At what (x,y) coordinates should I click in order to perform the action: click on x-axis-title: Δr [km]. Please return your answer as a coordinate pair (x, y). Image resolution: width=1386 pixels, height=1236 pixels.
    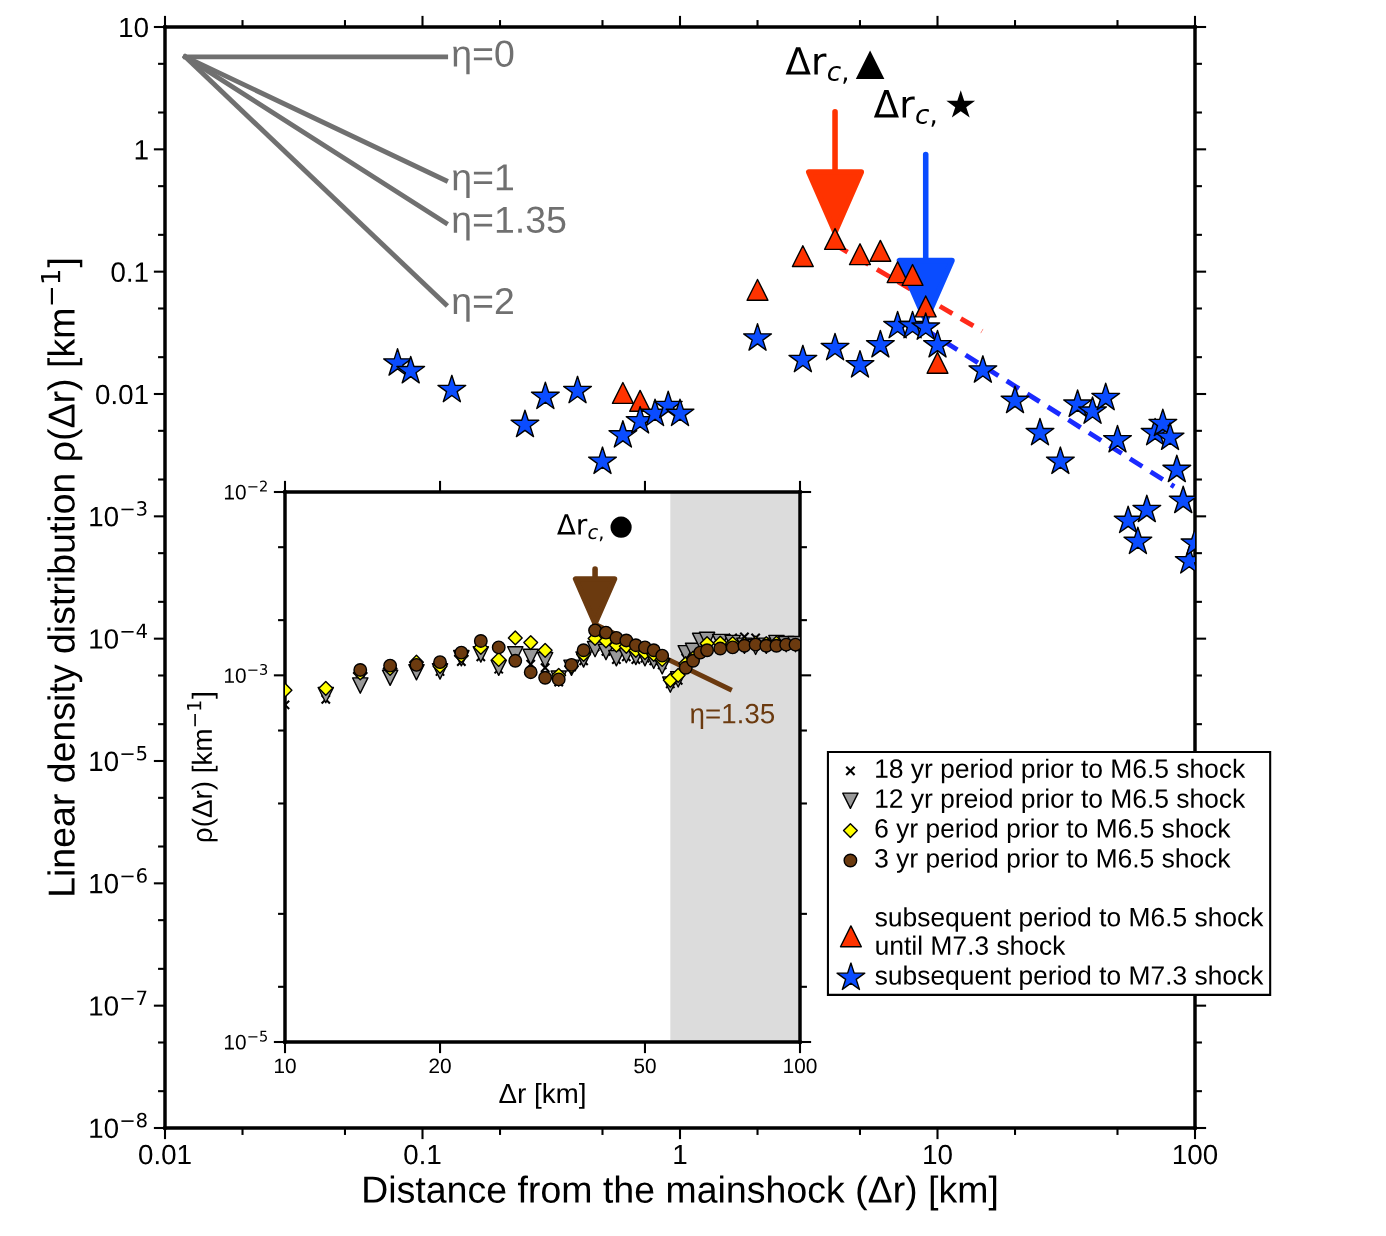
    Looking at the image, I should click on (542, 1095).